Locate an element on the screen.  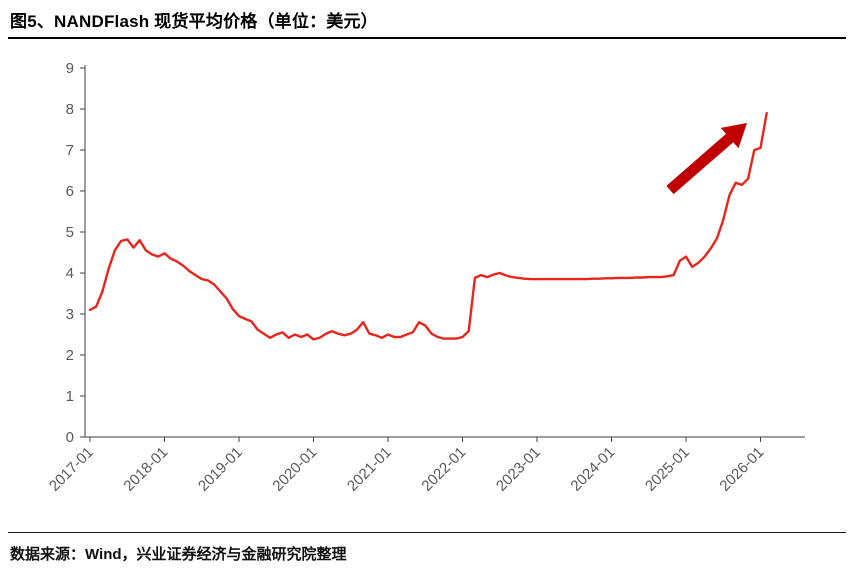
trend-arrow-icon is located at coordinates (706, 159).